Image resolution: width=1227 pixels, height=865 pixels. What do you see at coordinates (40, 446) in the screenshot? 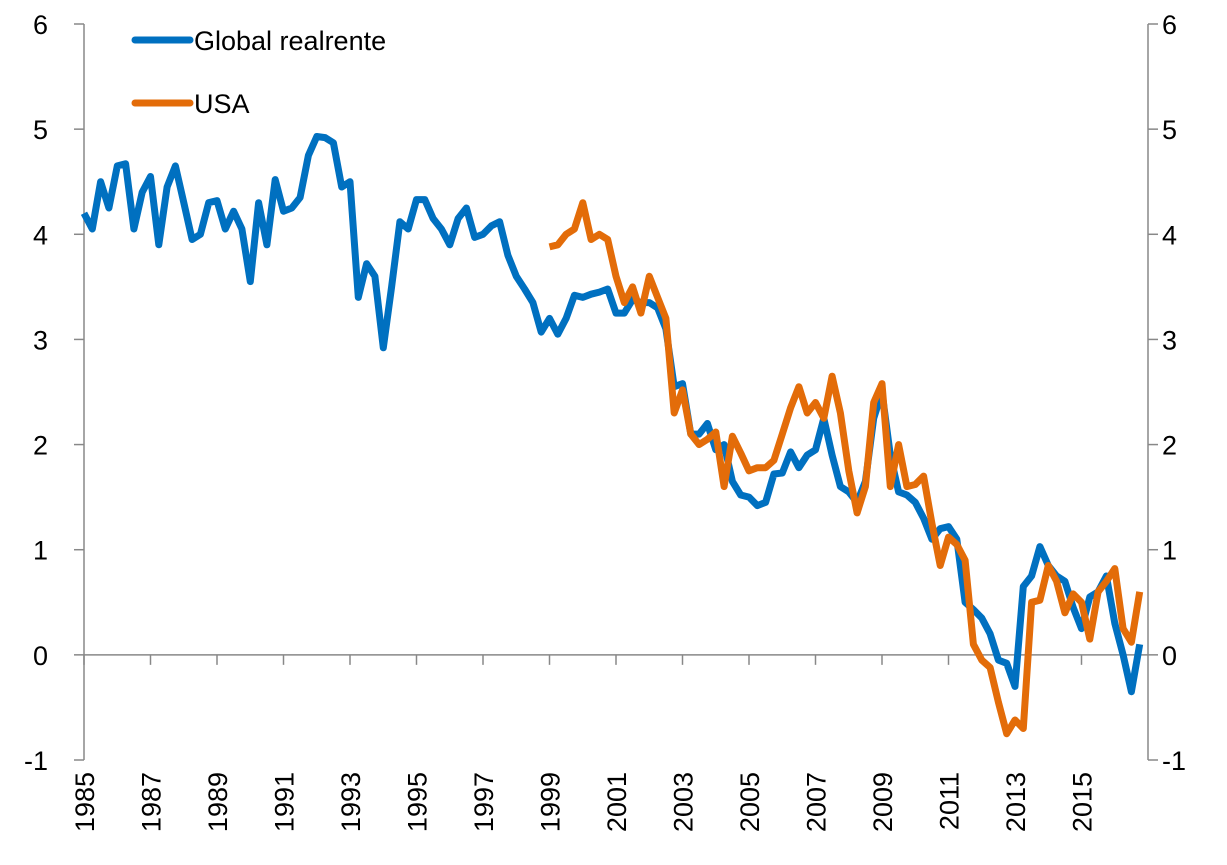
I see `y-tick-label: 2` at bounding box center [40, 446].